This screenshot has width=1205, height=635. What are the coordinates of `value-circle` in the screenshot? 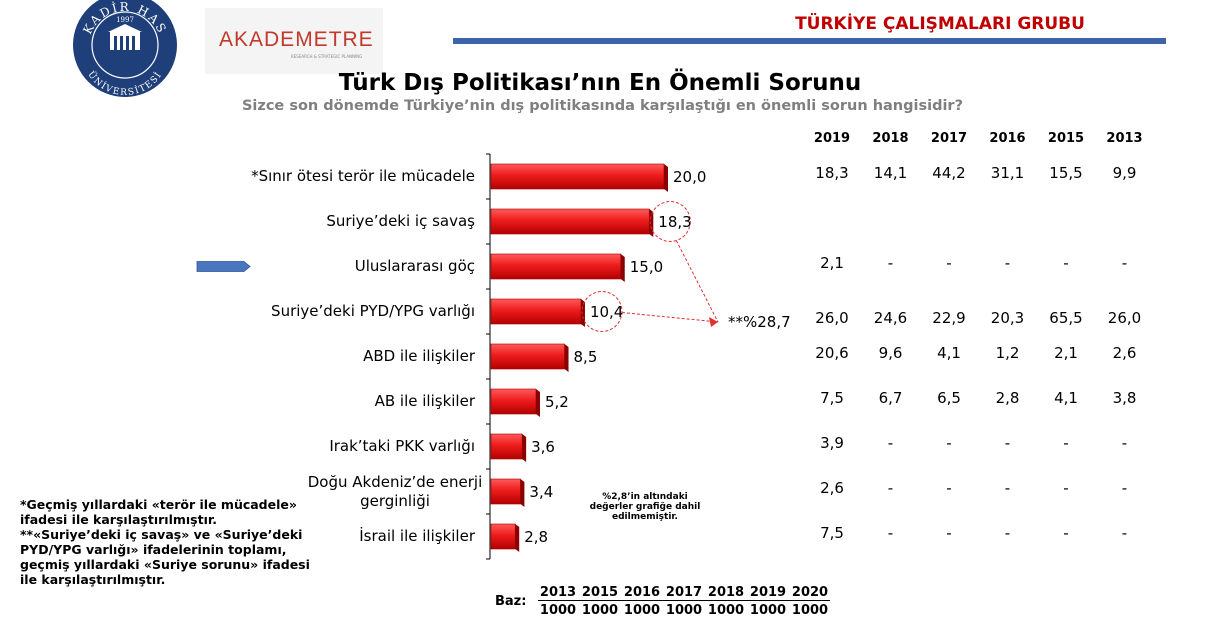 It's located at (602, 311).